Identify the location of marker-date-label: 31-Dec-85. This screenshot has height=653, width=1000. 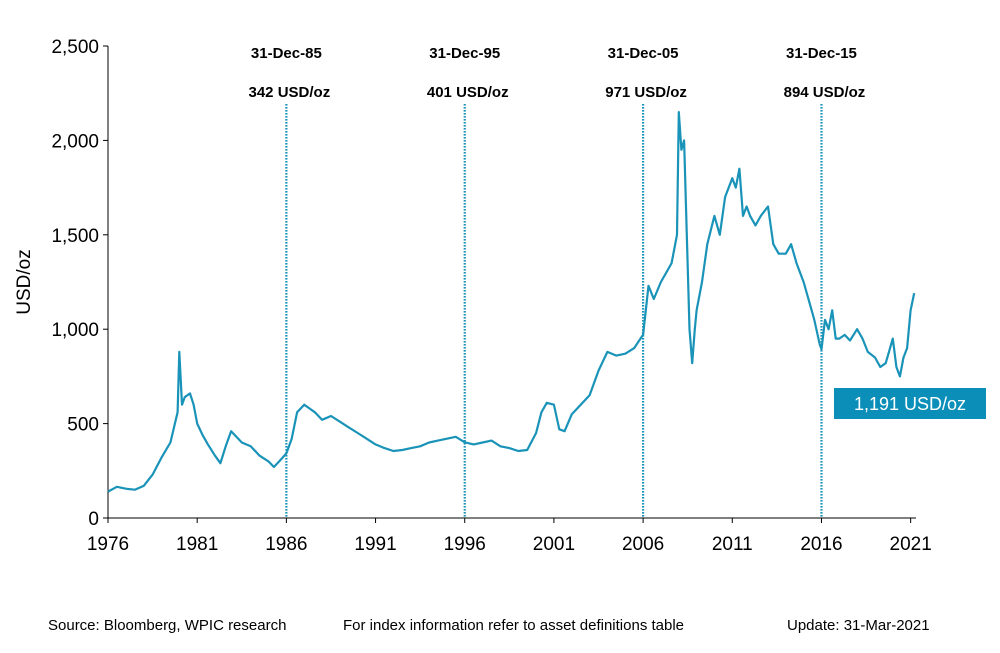
(286, 53).